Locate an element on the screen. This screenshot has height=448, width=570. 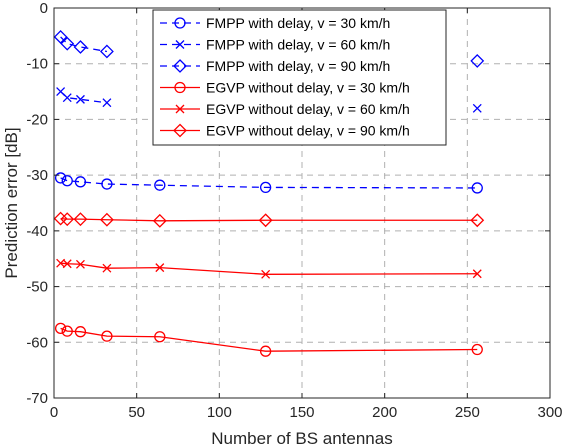
y-tick-label: -50 is located at coordinates (37, 287).